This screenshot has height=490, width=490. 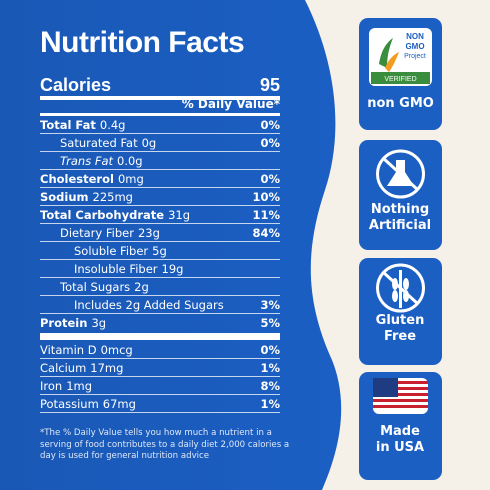 What do you see at coordinates (400, 396) in the screenshot?
I see `flag-icon` at bounding box center [400, 396].